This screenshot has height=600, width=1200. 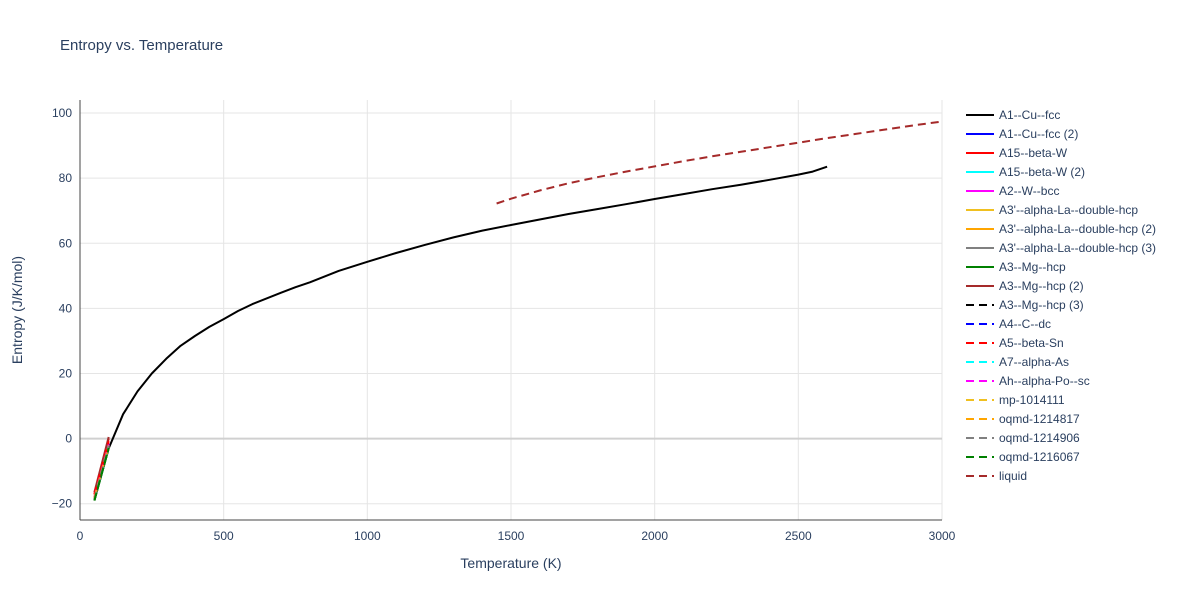 I want to click on legend-label: A3'--alpha-La--double-hcp, so click(x=1068, y=210).